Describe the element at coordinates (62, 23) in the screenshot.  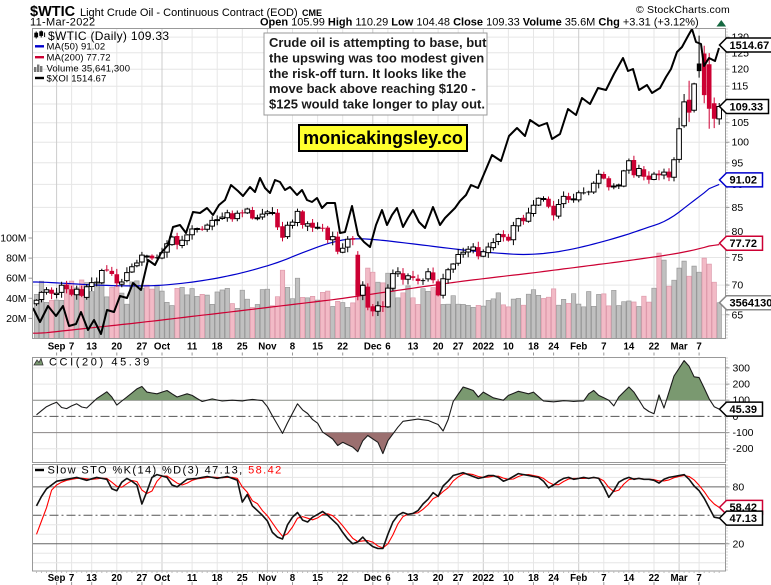
I see `svg-text: 11-Mar-2022` at that location.